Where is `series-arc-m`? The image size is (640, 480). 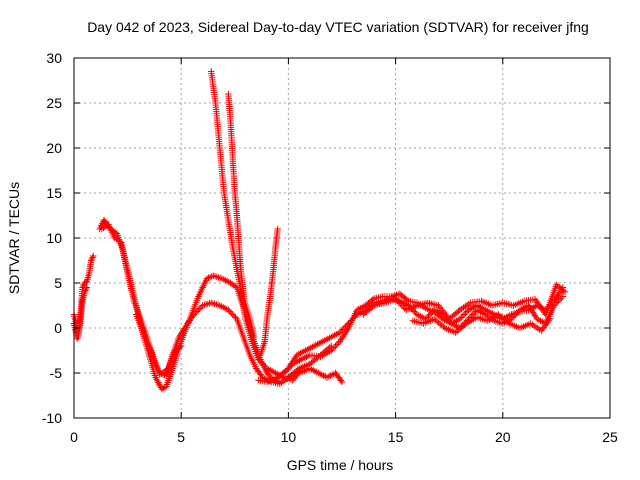 series-arc-m is located at coordinates (481, 323).